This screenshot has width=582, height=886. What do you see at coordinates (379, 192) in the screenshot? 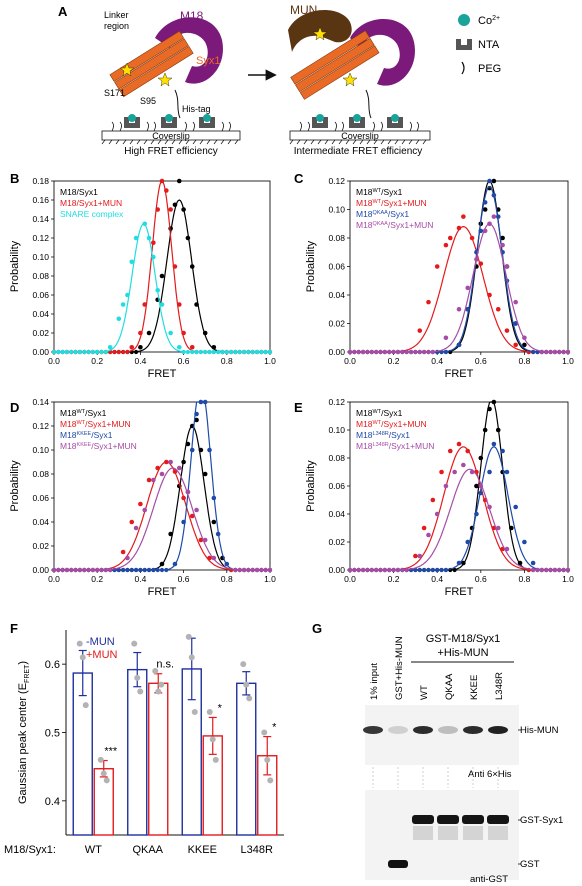
I see `legend-entry: M18WT/Syx1` at bounding box center [379, 192].